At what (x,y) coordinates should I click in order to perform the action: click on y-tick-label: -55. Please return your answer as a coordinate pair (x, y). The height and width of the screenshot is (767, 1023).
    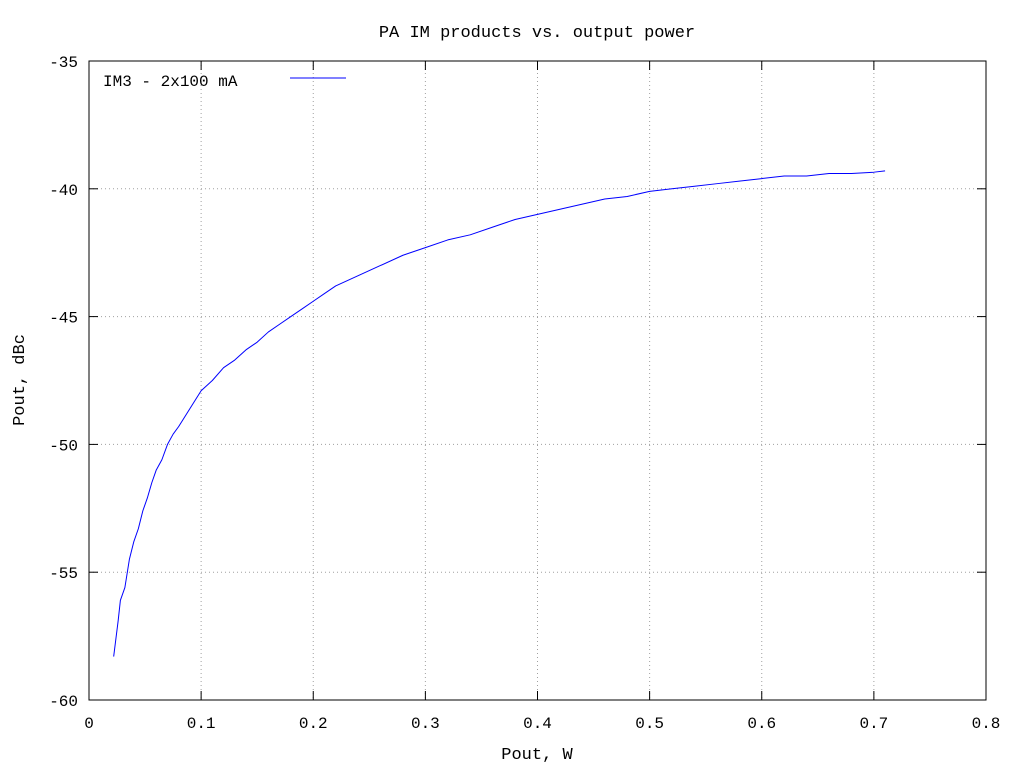
    Looking at the image, I should click on (63, 574).